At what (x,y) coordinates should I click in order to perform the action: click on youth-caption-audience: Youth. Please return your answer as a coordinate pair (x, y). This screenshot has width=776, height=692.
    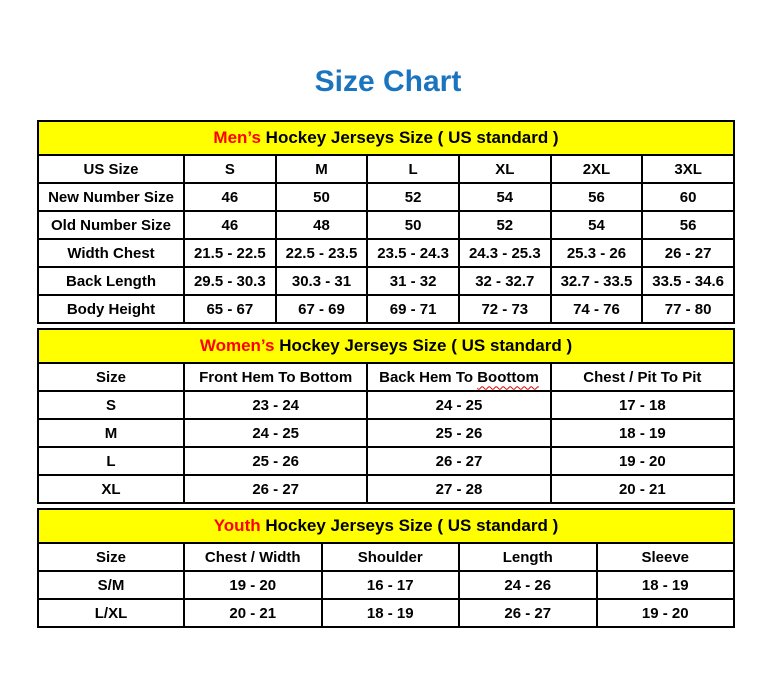
    Looking at the image, I should click on (237, 525).